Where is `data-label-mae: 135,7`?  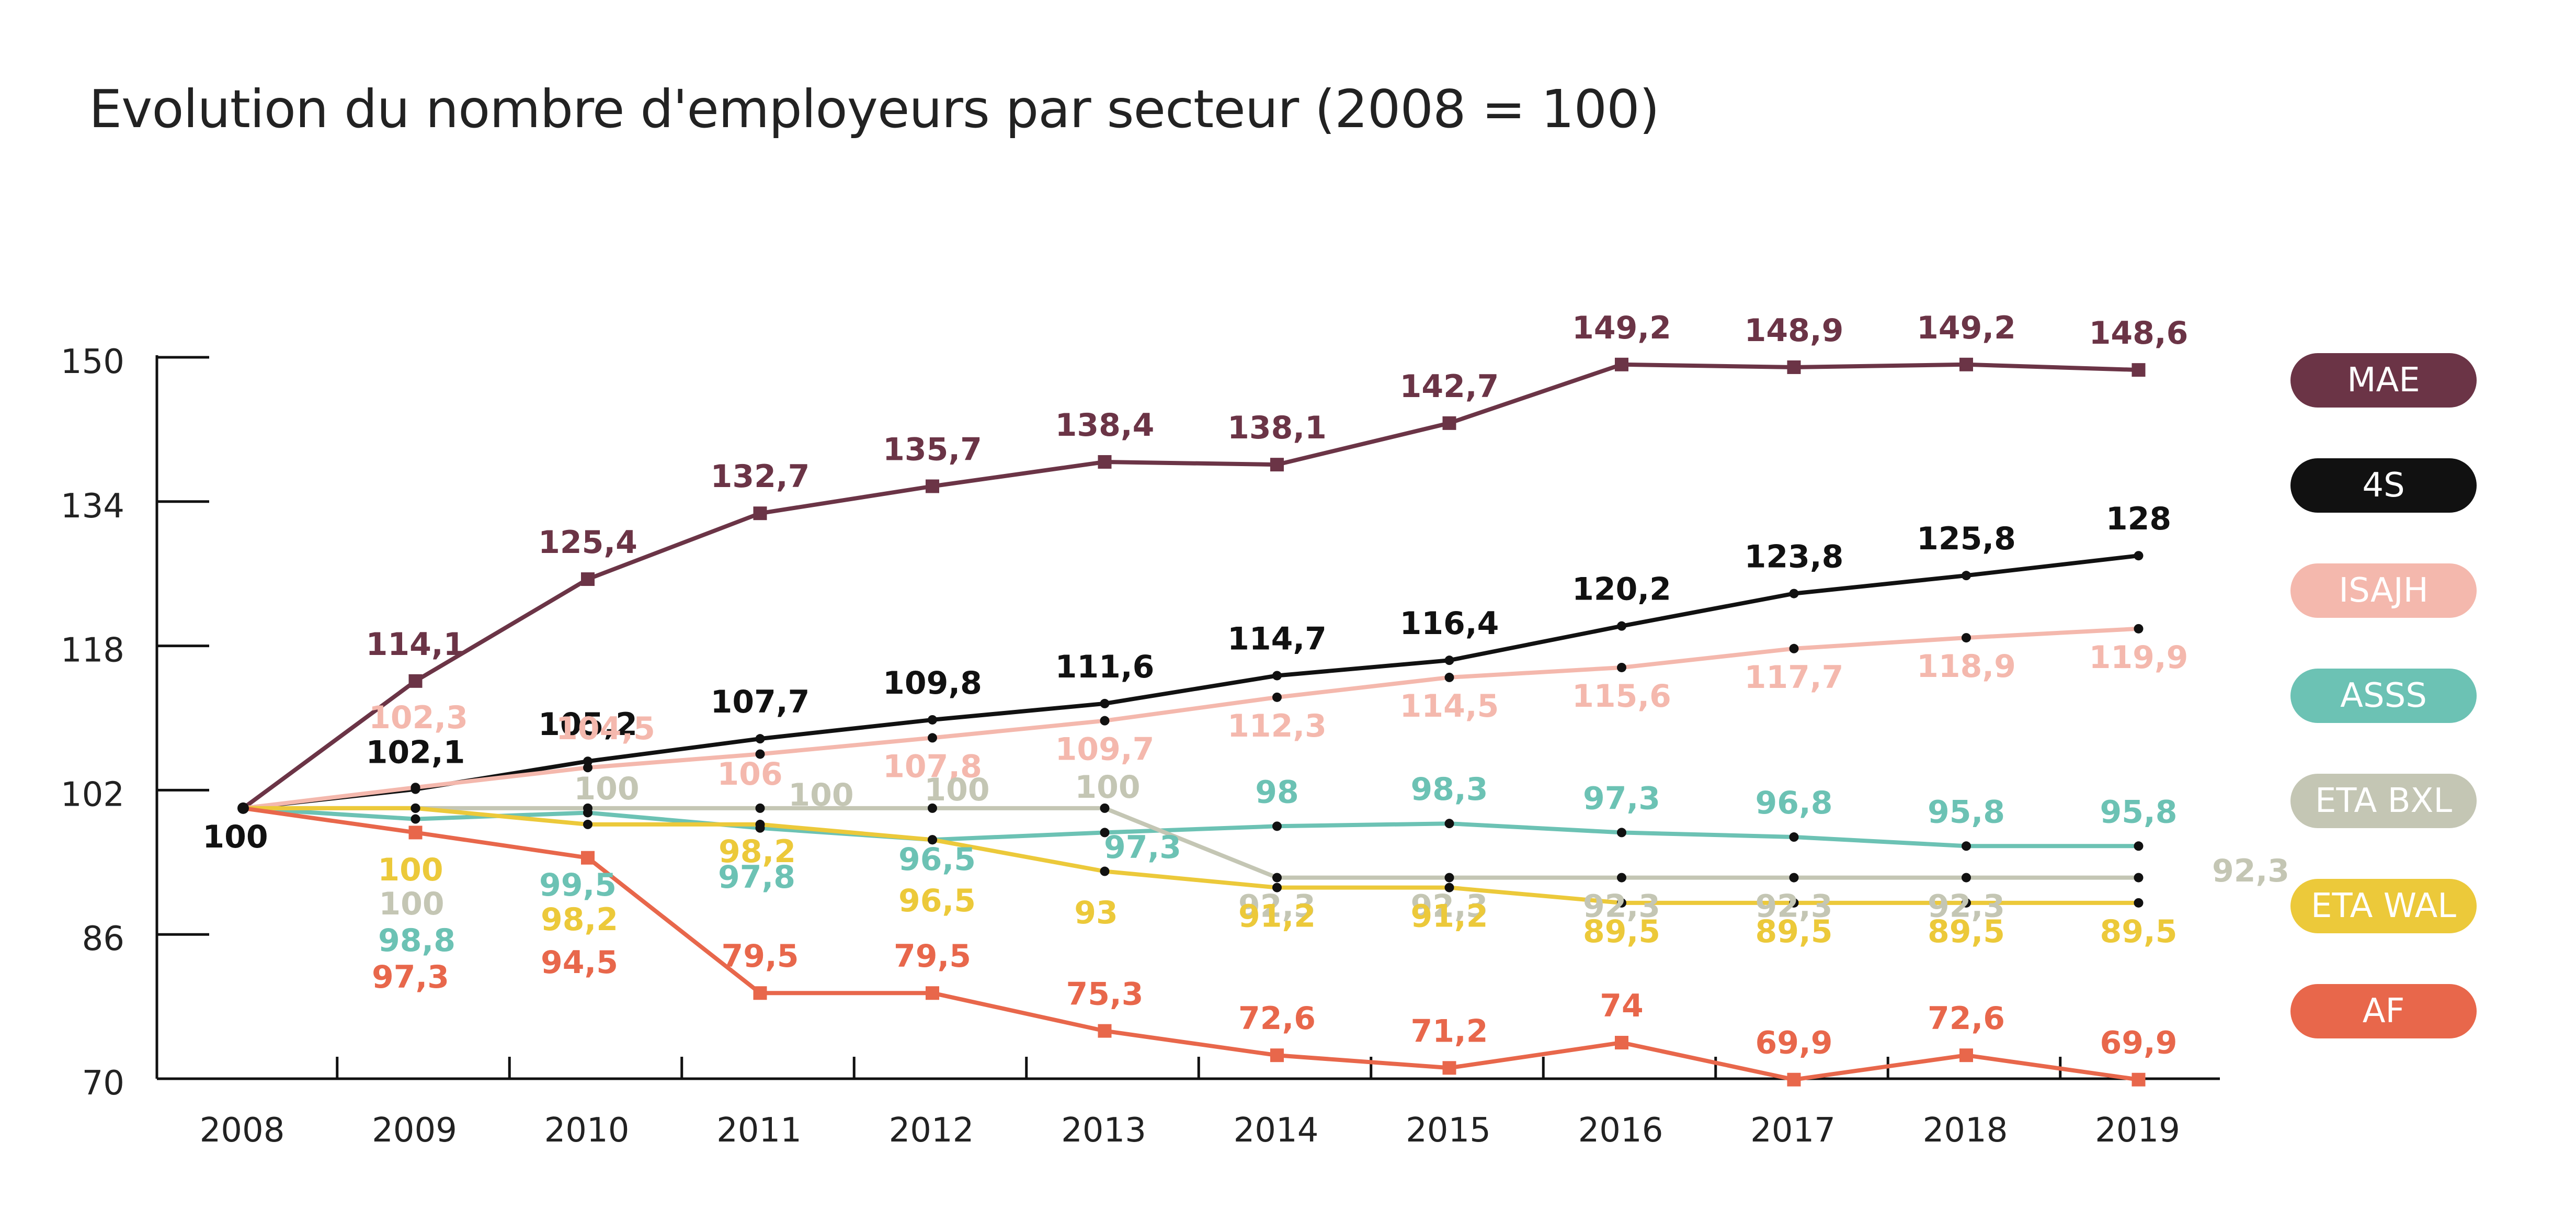
data-label-mae: 135,7 is located at coordinates (933, 449).